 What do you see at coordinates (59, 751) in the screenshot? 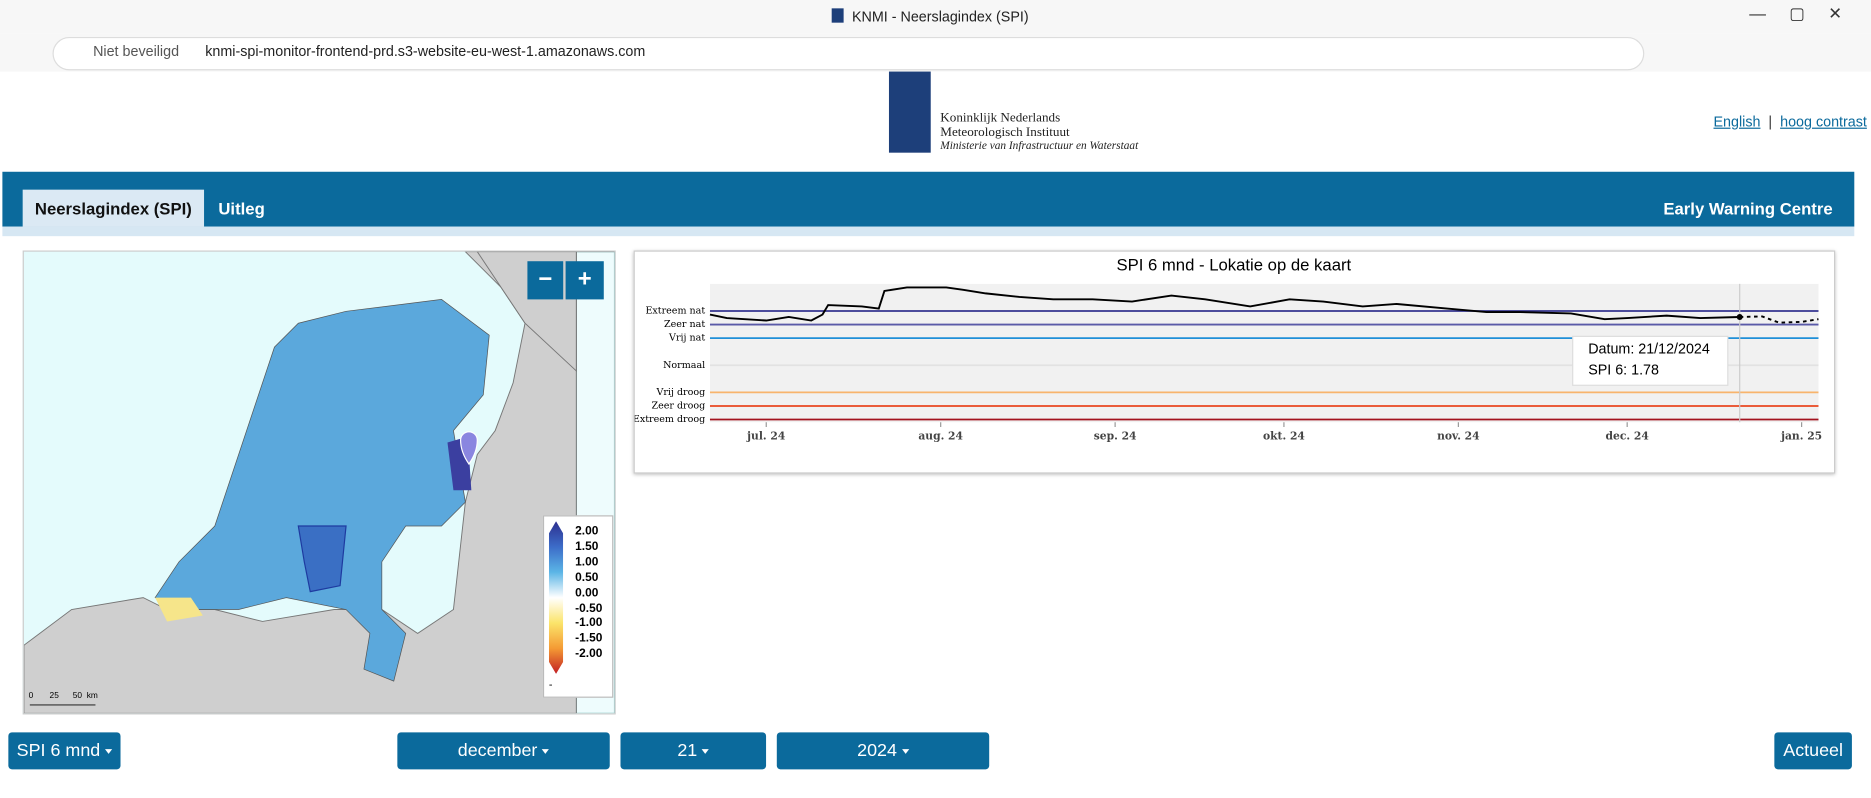
I see `button-label: SPI 6 mnd` at bounding box center [59, 751].